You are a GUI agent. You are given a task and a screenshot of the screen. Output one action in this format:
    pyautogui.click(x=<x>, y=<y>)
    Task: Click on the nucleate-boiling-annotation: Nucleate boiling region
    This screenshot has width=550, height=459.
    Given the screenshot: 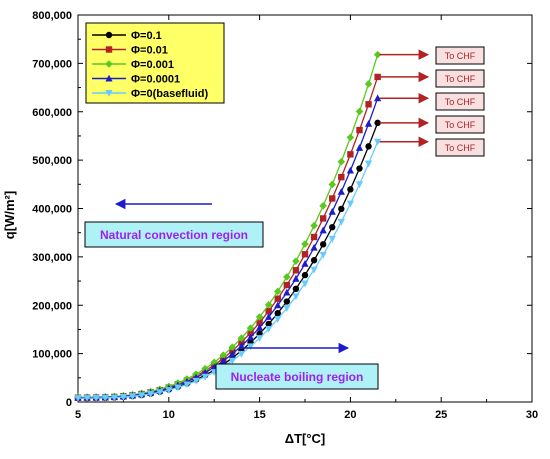 What is the action you would take?
    pyautogui.click(x=297, y=366)
    